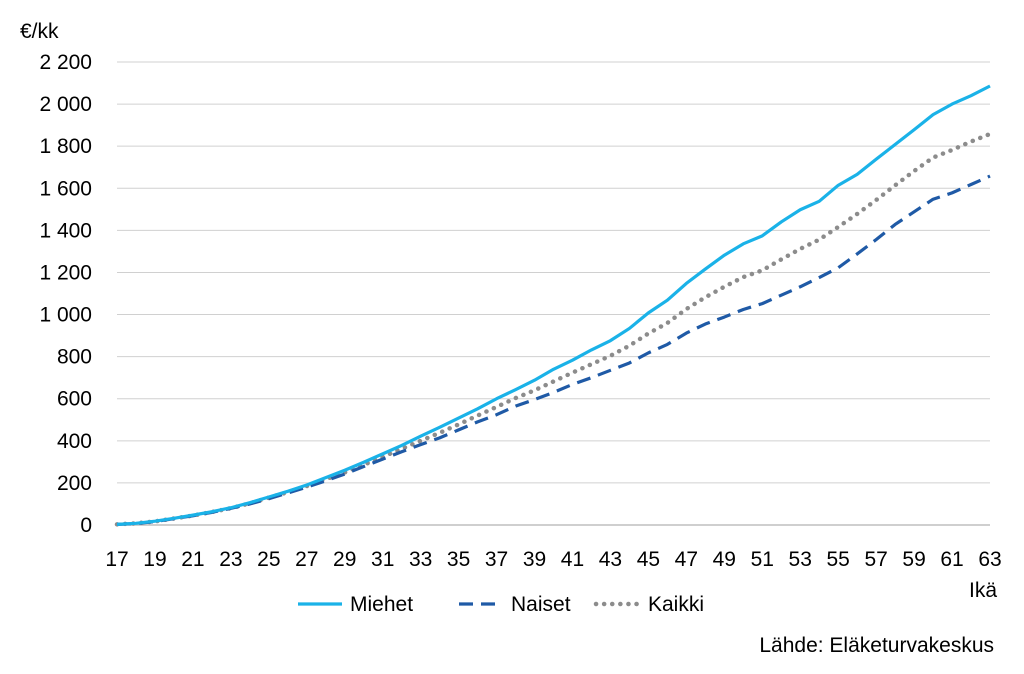 The height and width of the screenshot is (674, 1024). What do you see at coordinates (230, 559) in the screenshot?
I see `x-tick-label: 23` at bounding box center [230, 559].